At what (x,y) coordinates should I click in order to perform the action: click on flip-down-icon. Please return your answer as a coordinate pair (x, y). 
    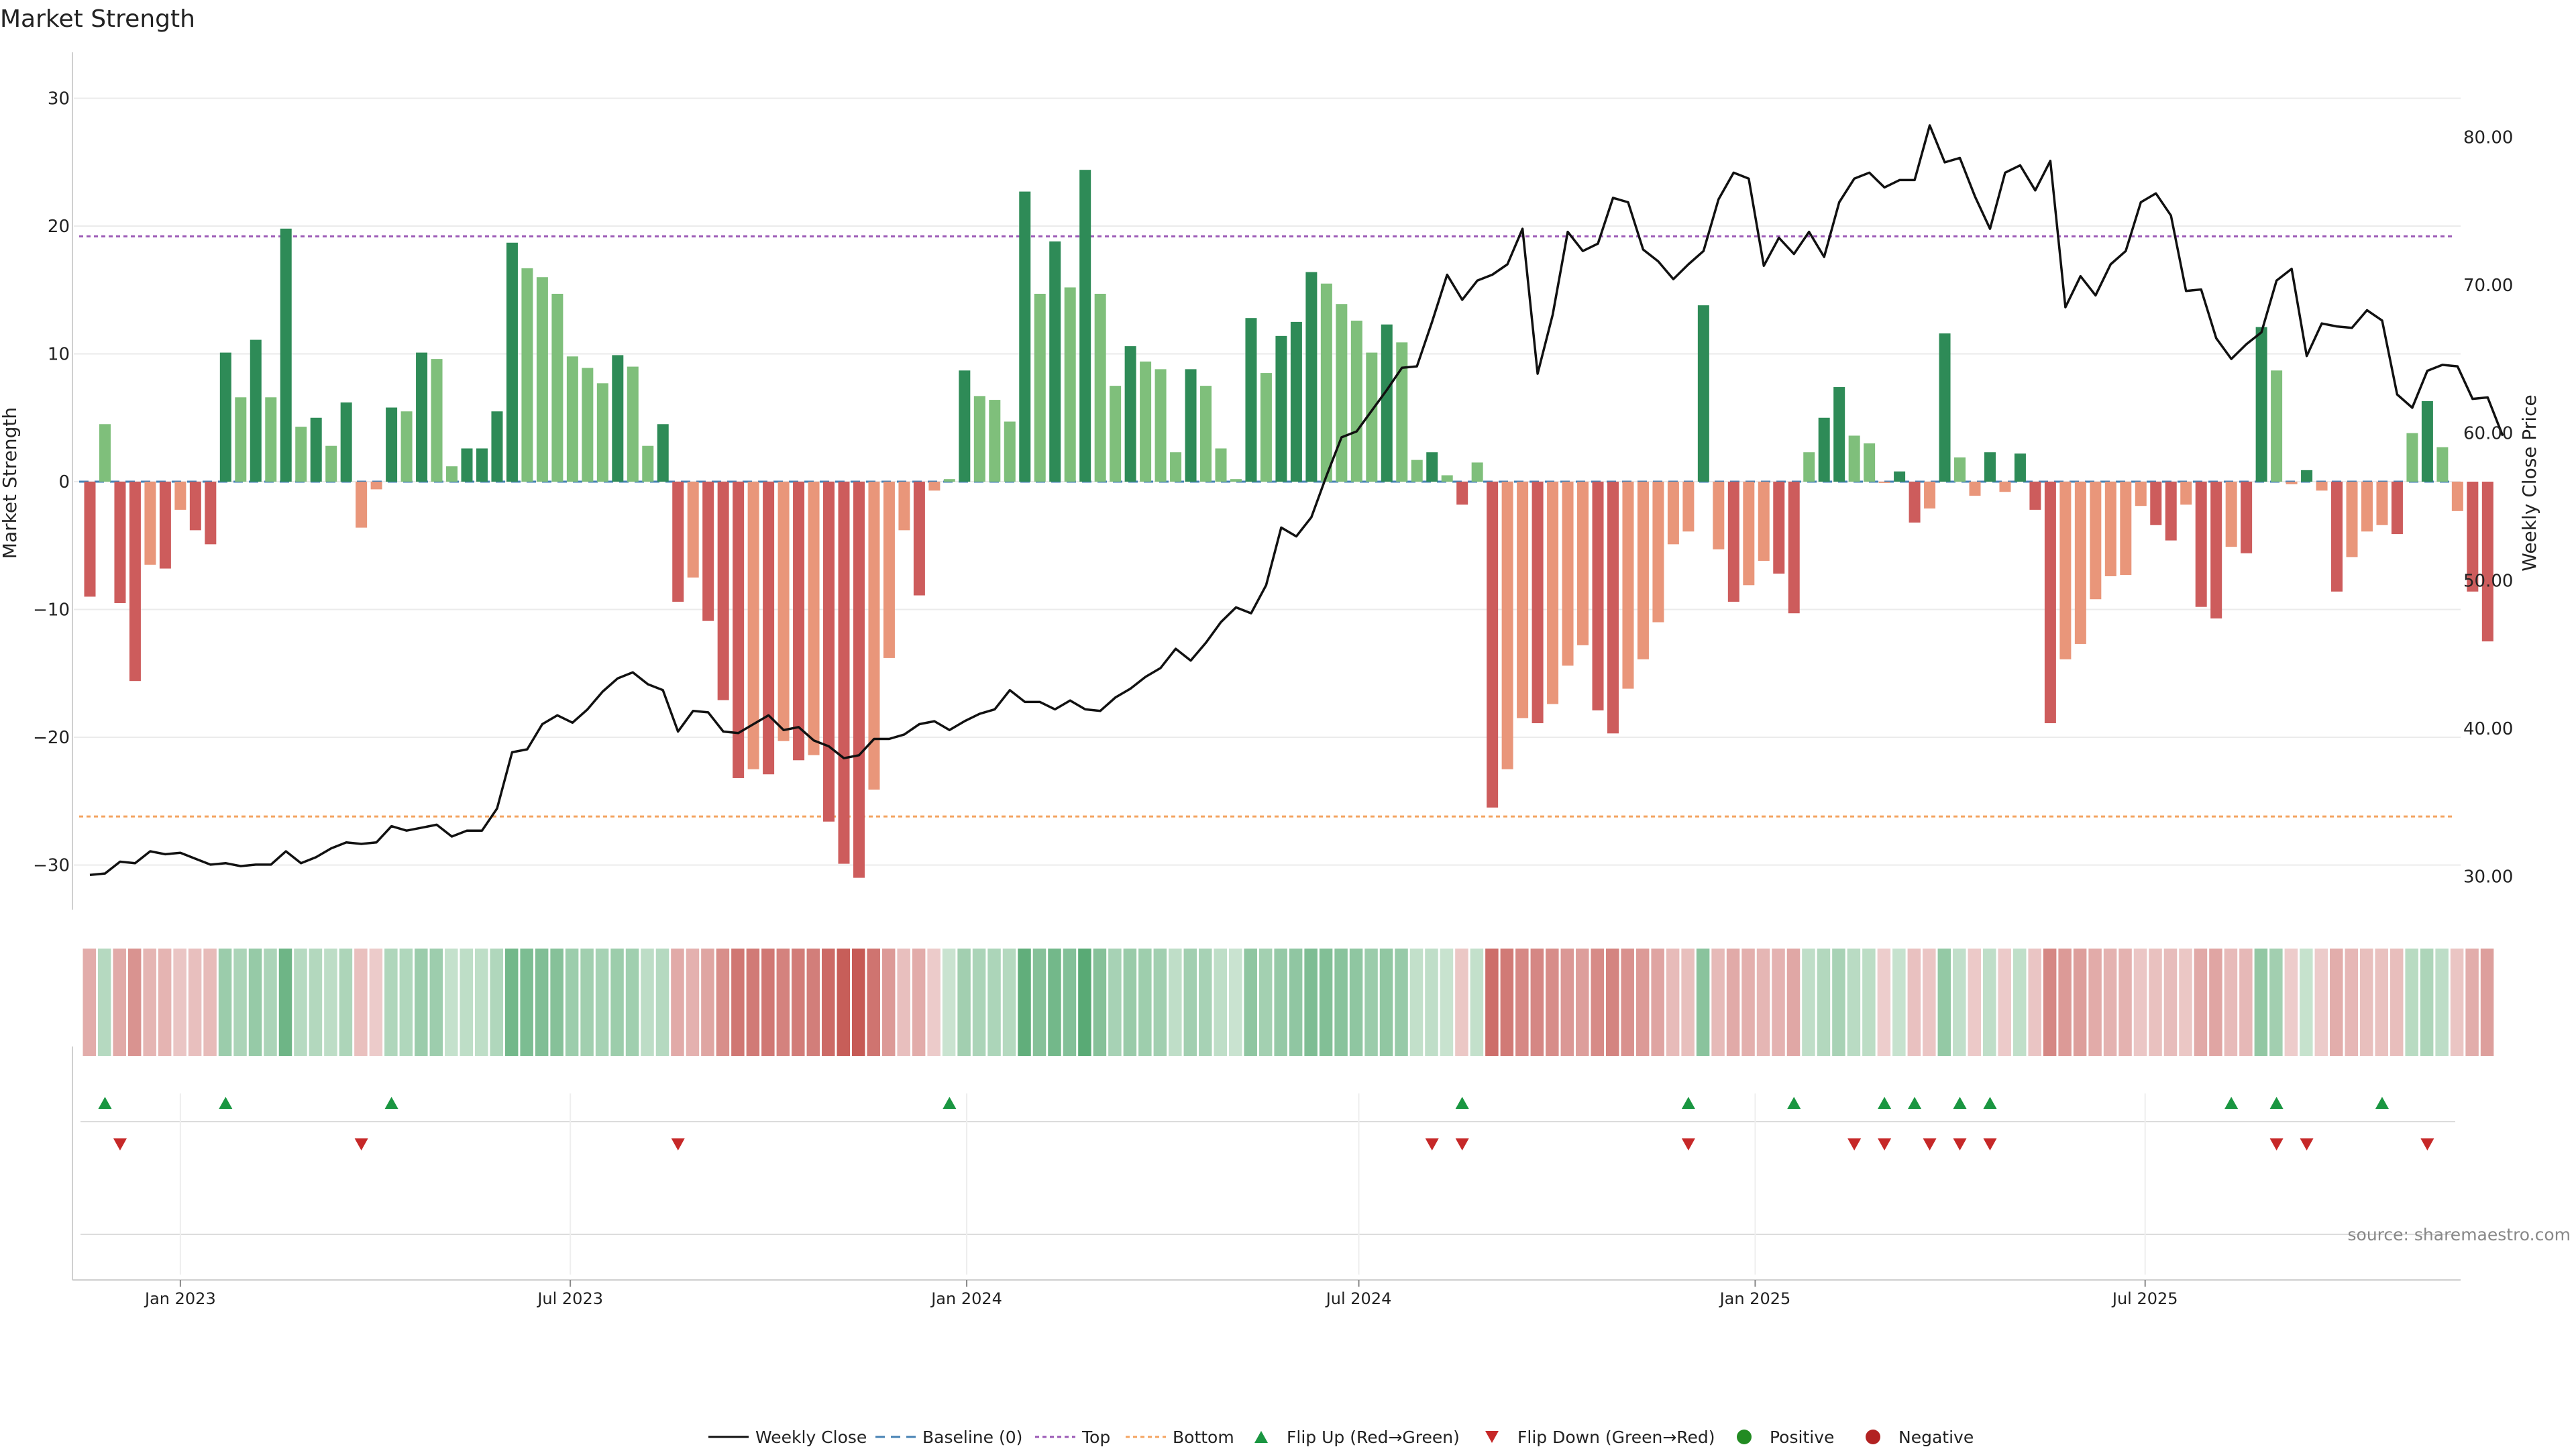
    Looking at the image, I should click on (1492, 1437).